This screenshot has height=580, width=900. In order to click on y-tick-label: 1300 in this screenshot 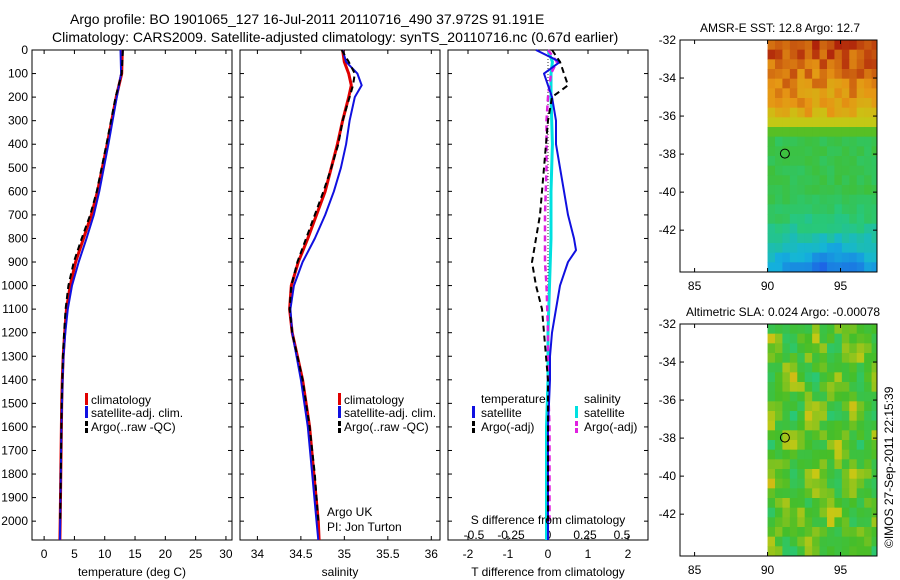, I will do `click(14, 356)`.